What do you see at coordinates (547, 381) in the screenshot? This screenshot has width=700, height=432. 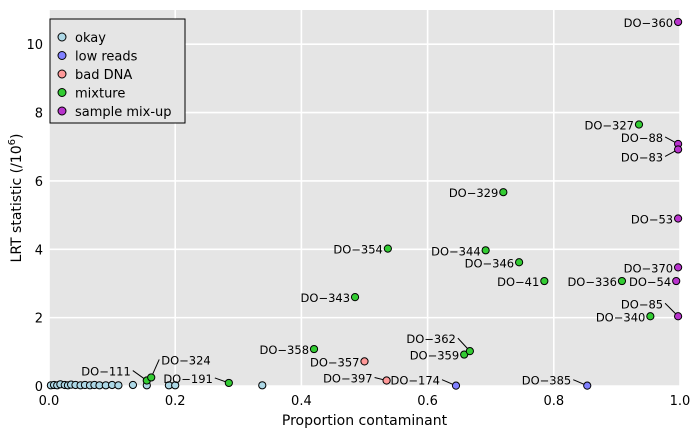 I see `point-label: DO−385` at bounding box center [547, 381].